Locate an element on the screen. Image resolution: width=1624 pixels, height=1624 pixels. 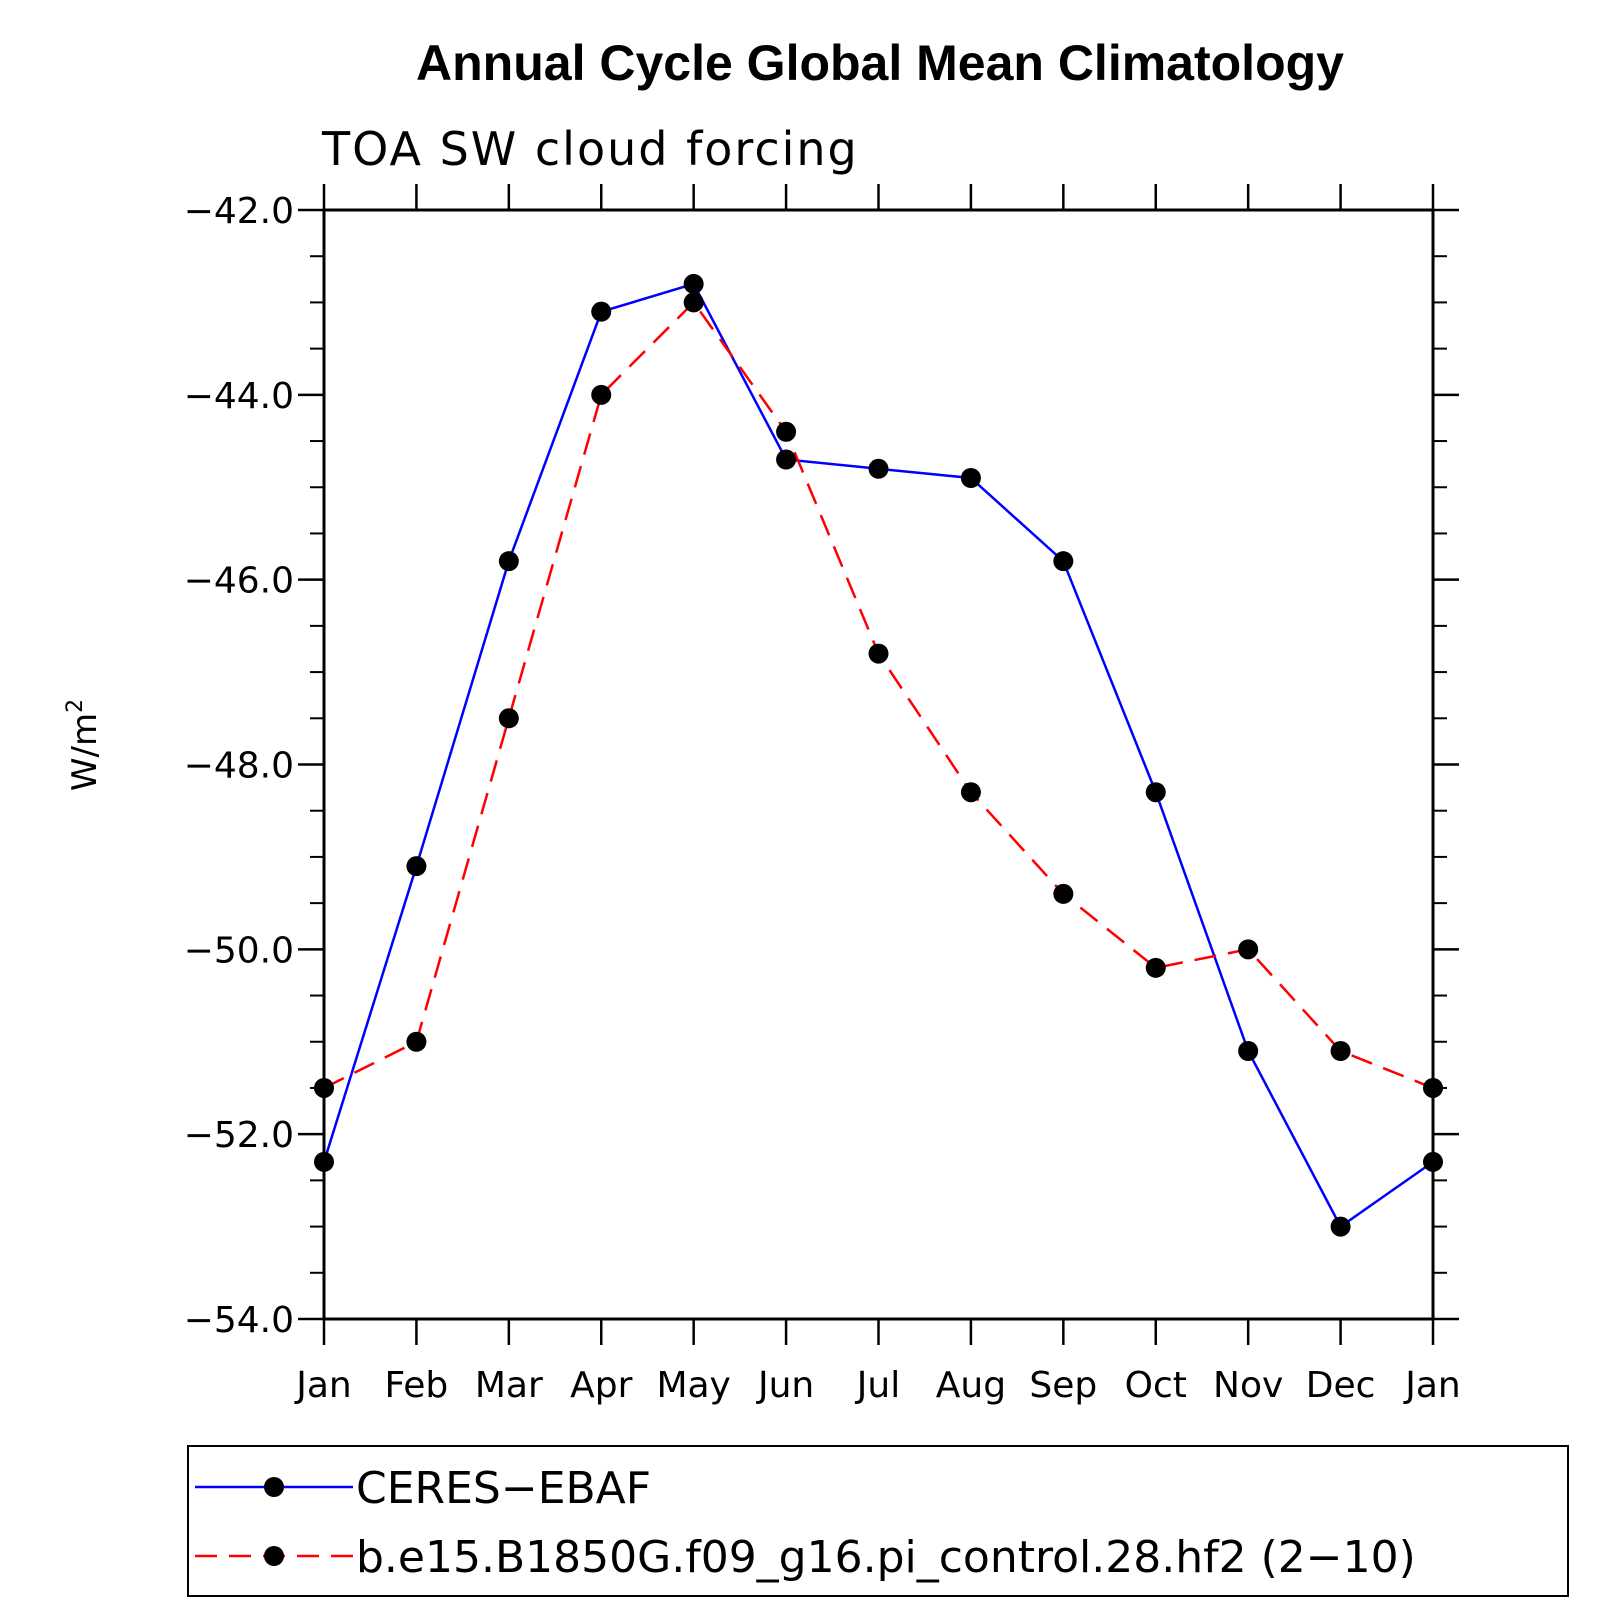
x-tick-label: Mar is located at coordinates (509, 1385).